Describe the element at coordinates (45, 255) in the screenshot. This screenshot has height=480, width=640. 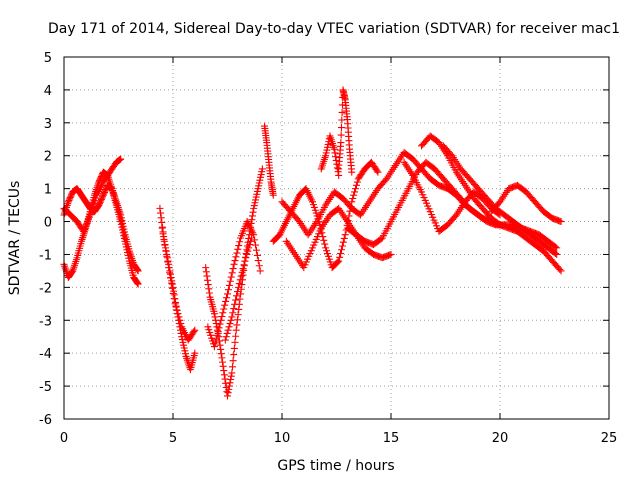
I see `y-tick-label: -1` at that location.